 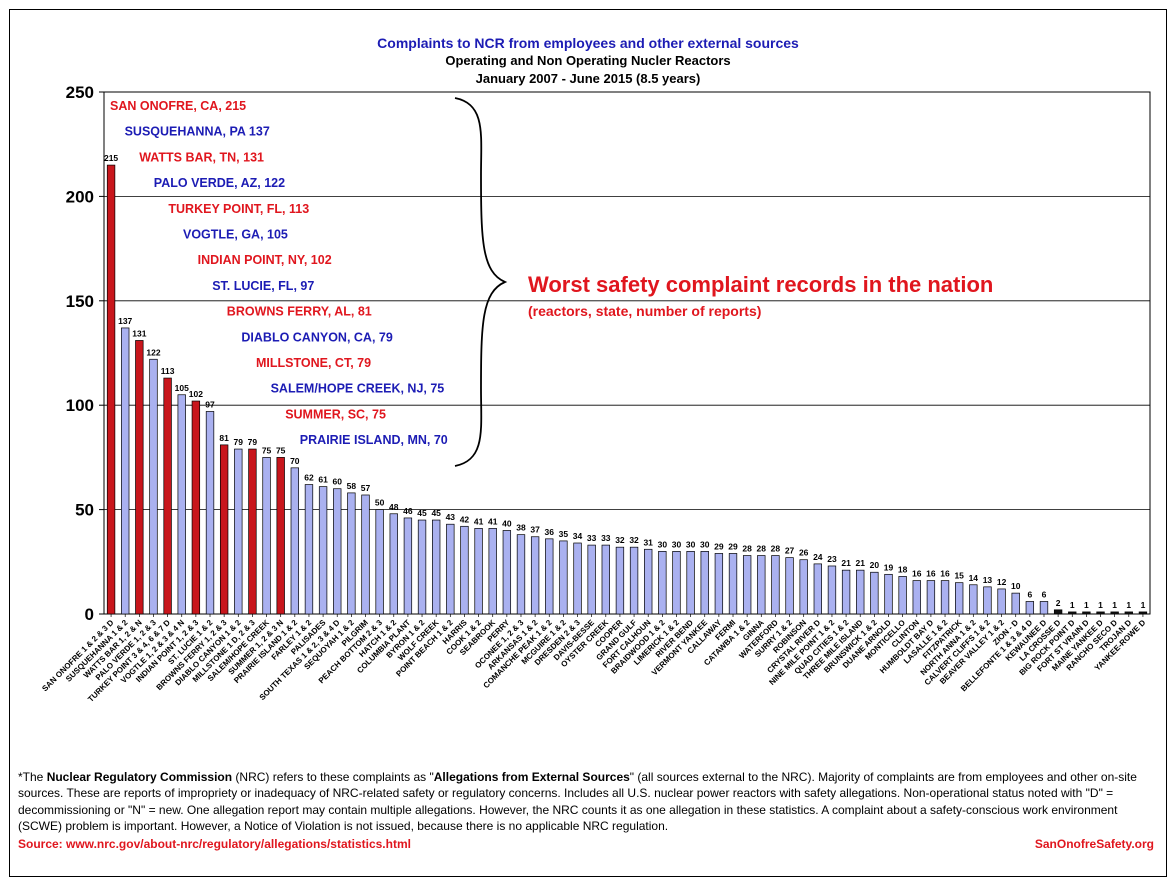 What do you see at coordinates (178, 106) in the screenshot?
I see `top-list-item: SAN ONOFRE, CA, 215` at bounding box center [178, 106].